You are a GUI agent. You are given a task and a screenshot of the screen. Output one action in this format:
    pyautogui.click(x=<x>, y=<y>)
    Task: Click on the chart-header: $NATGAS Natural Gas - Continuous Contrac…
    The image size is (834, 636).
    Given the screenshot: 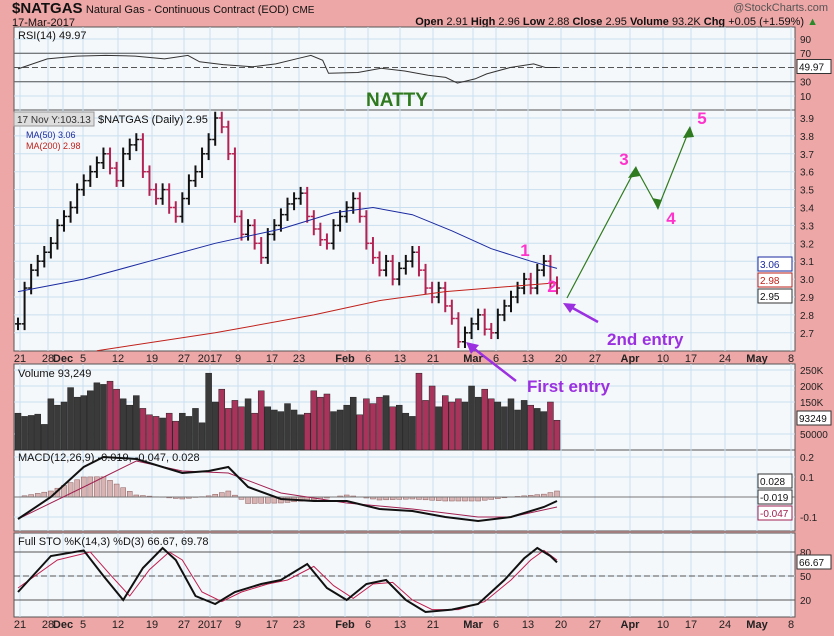 What is the action you would take?
    pyautogui.click(x=163, y=8)
    